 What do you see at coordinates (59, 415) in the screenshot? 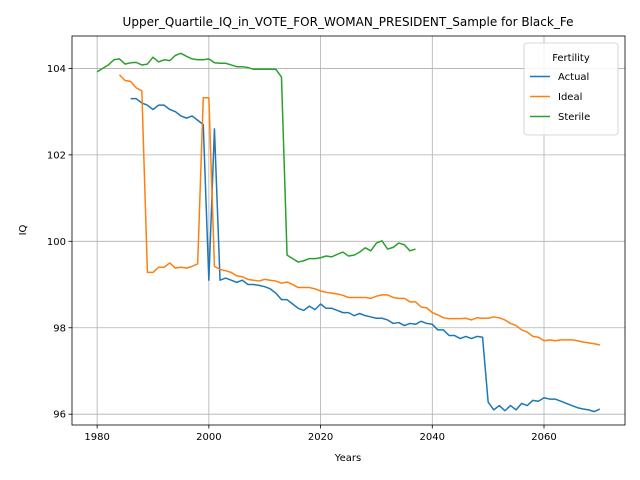
I see `y-tick-label: 96` at bounding box center [59, 415].